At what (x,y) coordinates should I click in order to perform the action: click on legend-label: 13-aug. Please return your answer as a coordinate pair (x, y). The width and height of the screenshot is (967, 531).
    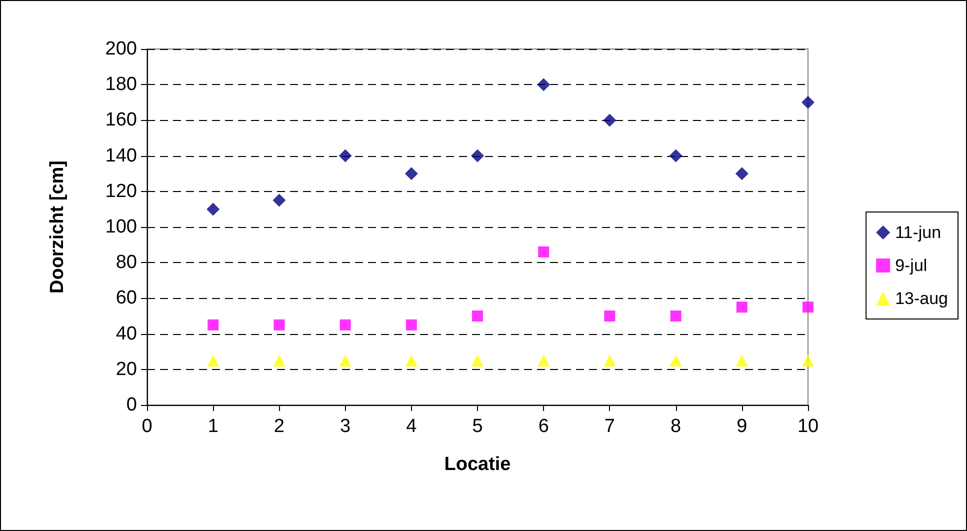
    Looking at the image, I should click on (921, 298).